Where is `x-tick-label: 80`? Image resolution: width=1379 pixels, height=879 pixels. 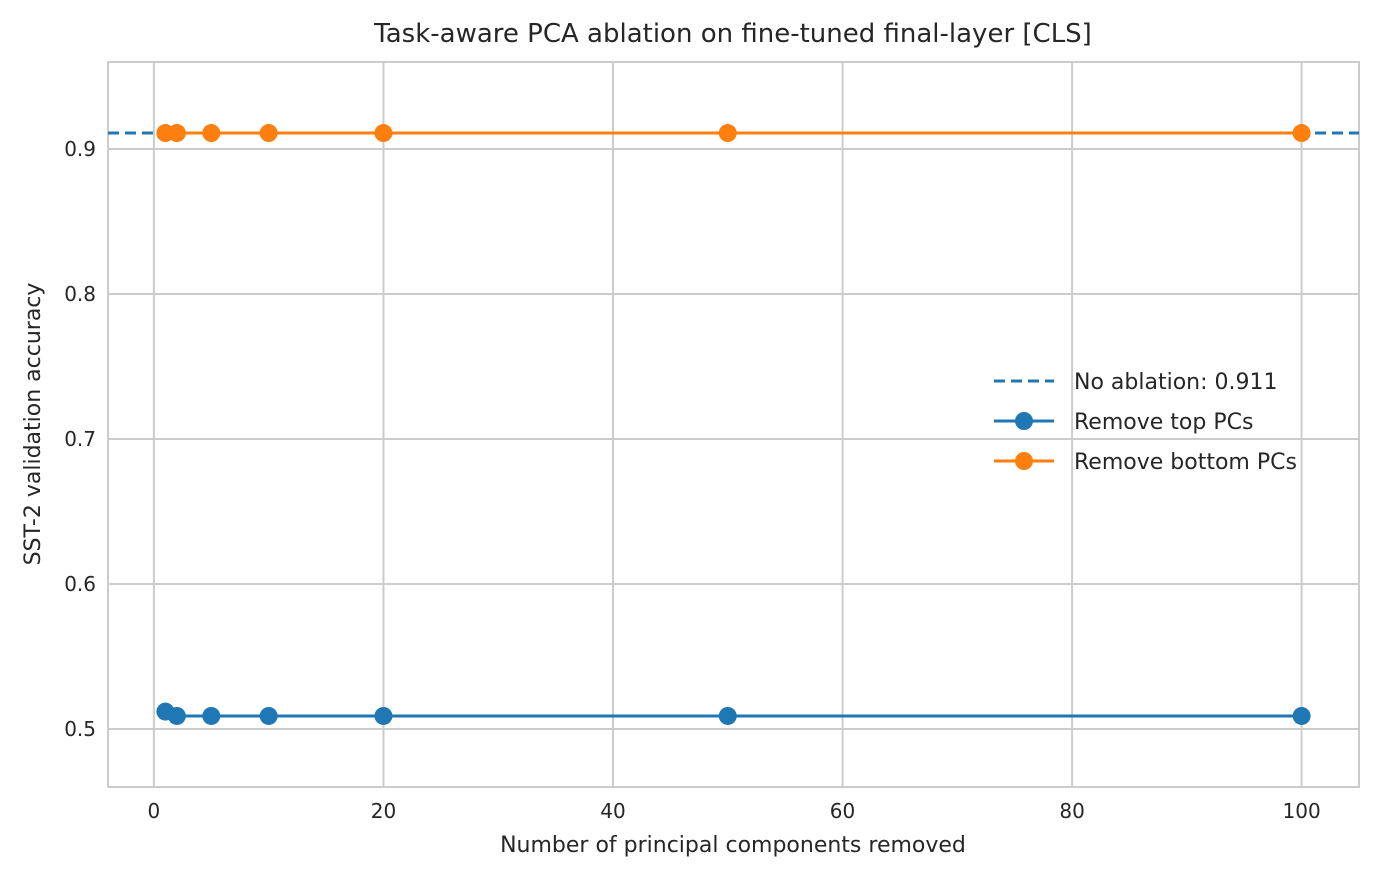 x-tick-label: 80 is located at coordinates (1071, 811).